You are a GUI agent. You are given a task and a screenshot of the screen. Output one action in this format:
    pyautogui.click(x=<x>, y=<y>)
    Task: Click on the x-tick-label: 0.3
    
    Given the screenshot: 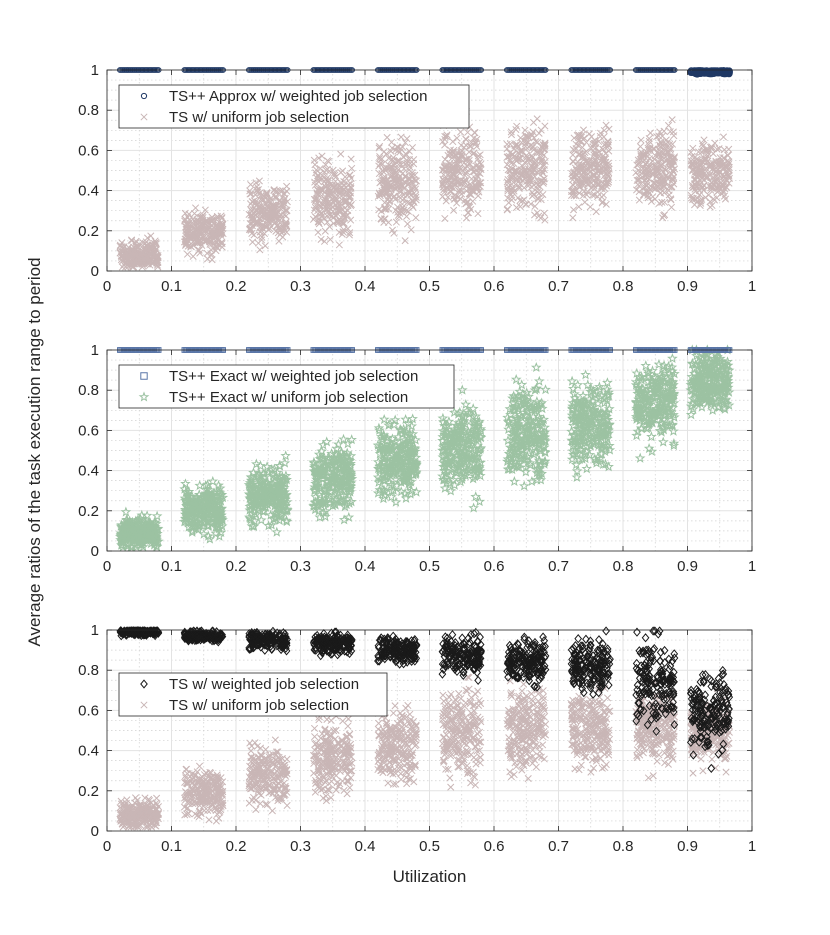 What is the action you would take?
    pyautogui.click(x=300, y=286)
    